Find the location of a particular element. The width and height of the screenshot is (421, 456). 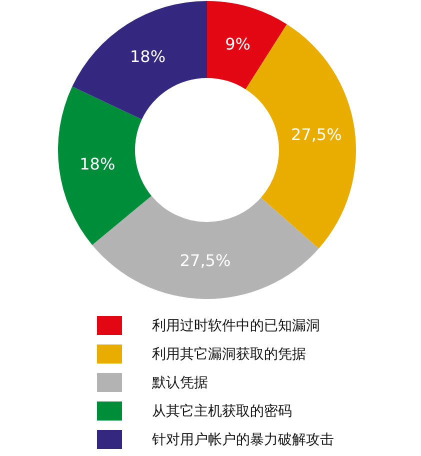

legend-label: 默认凭据 is located at coordinates (179, 383).